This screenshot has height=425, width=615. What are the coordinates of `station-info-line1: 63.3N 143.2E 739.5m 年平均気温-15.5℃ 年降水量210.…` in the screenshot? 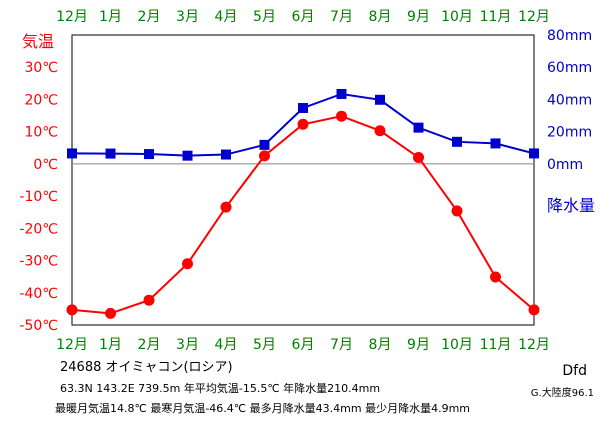 It's located at (220, 388).